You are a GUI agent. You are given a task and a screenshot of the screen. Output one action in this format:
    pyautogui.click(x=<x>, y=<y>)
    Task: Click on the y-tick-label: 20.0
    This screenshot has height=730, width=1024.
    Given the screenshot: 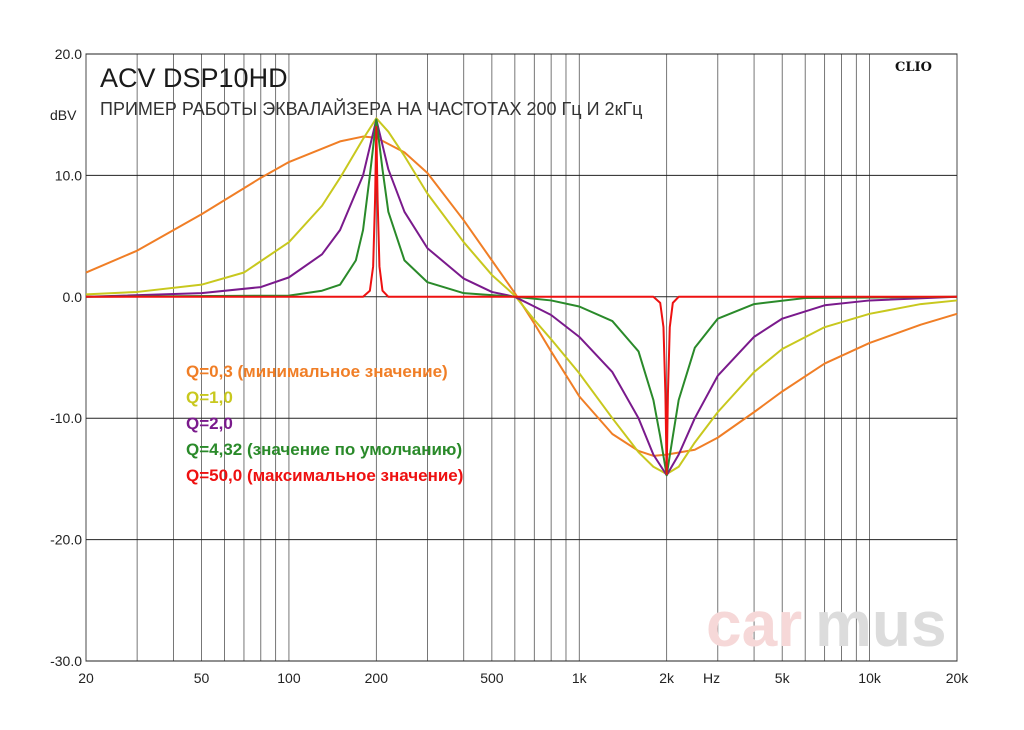 What is the action you would take?
    pyautogui.click(x=68, y=54)
    